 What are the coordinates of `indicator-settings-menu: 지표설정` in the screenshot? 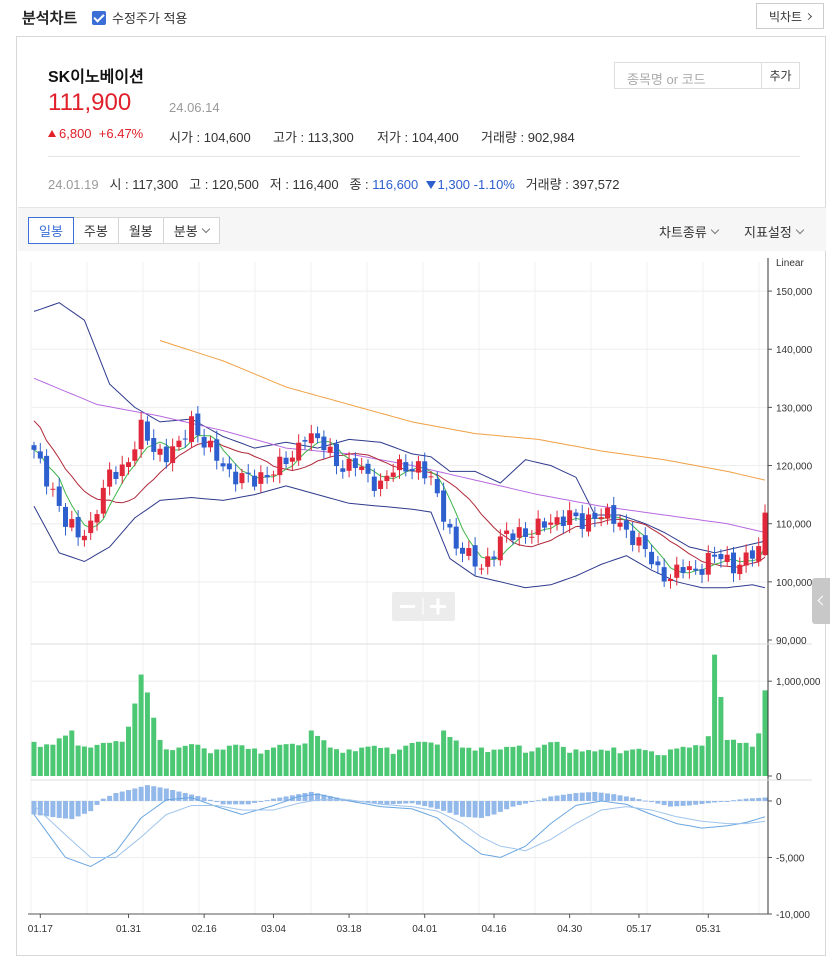 It's located at (774, 231).